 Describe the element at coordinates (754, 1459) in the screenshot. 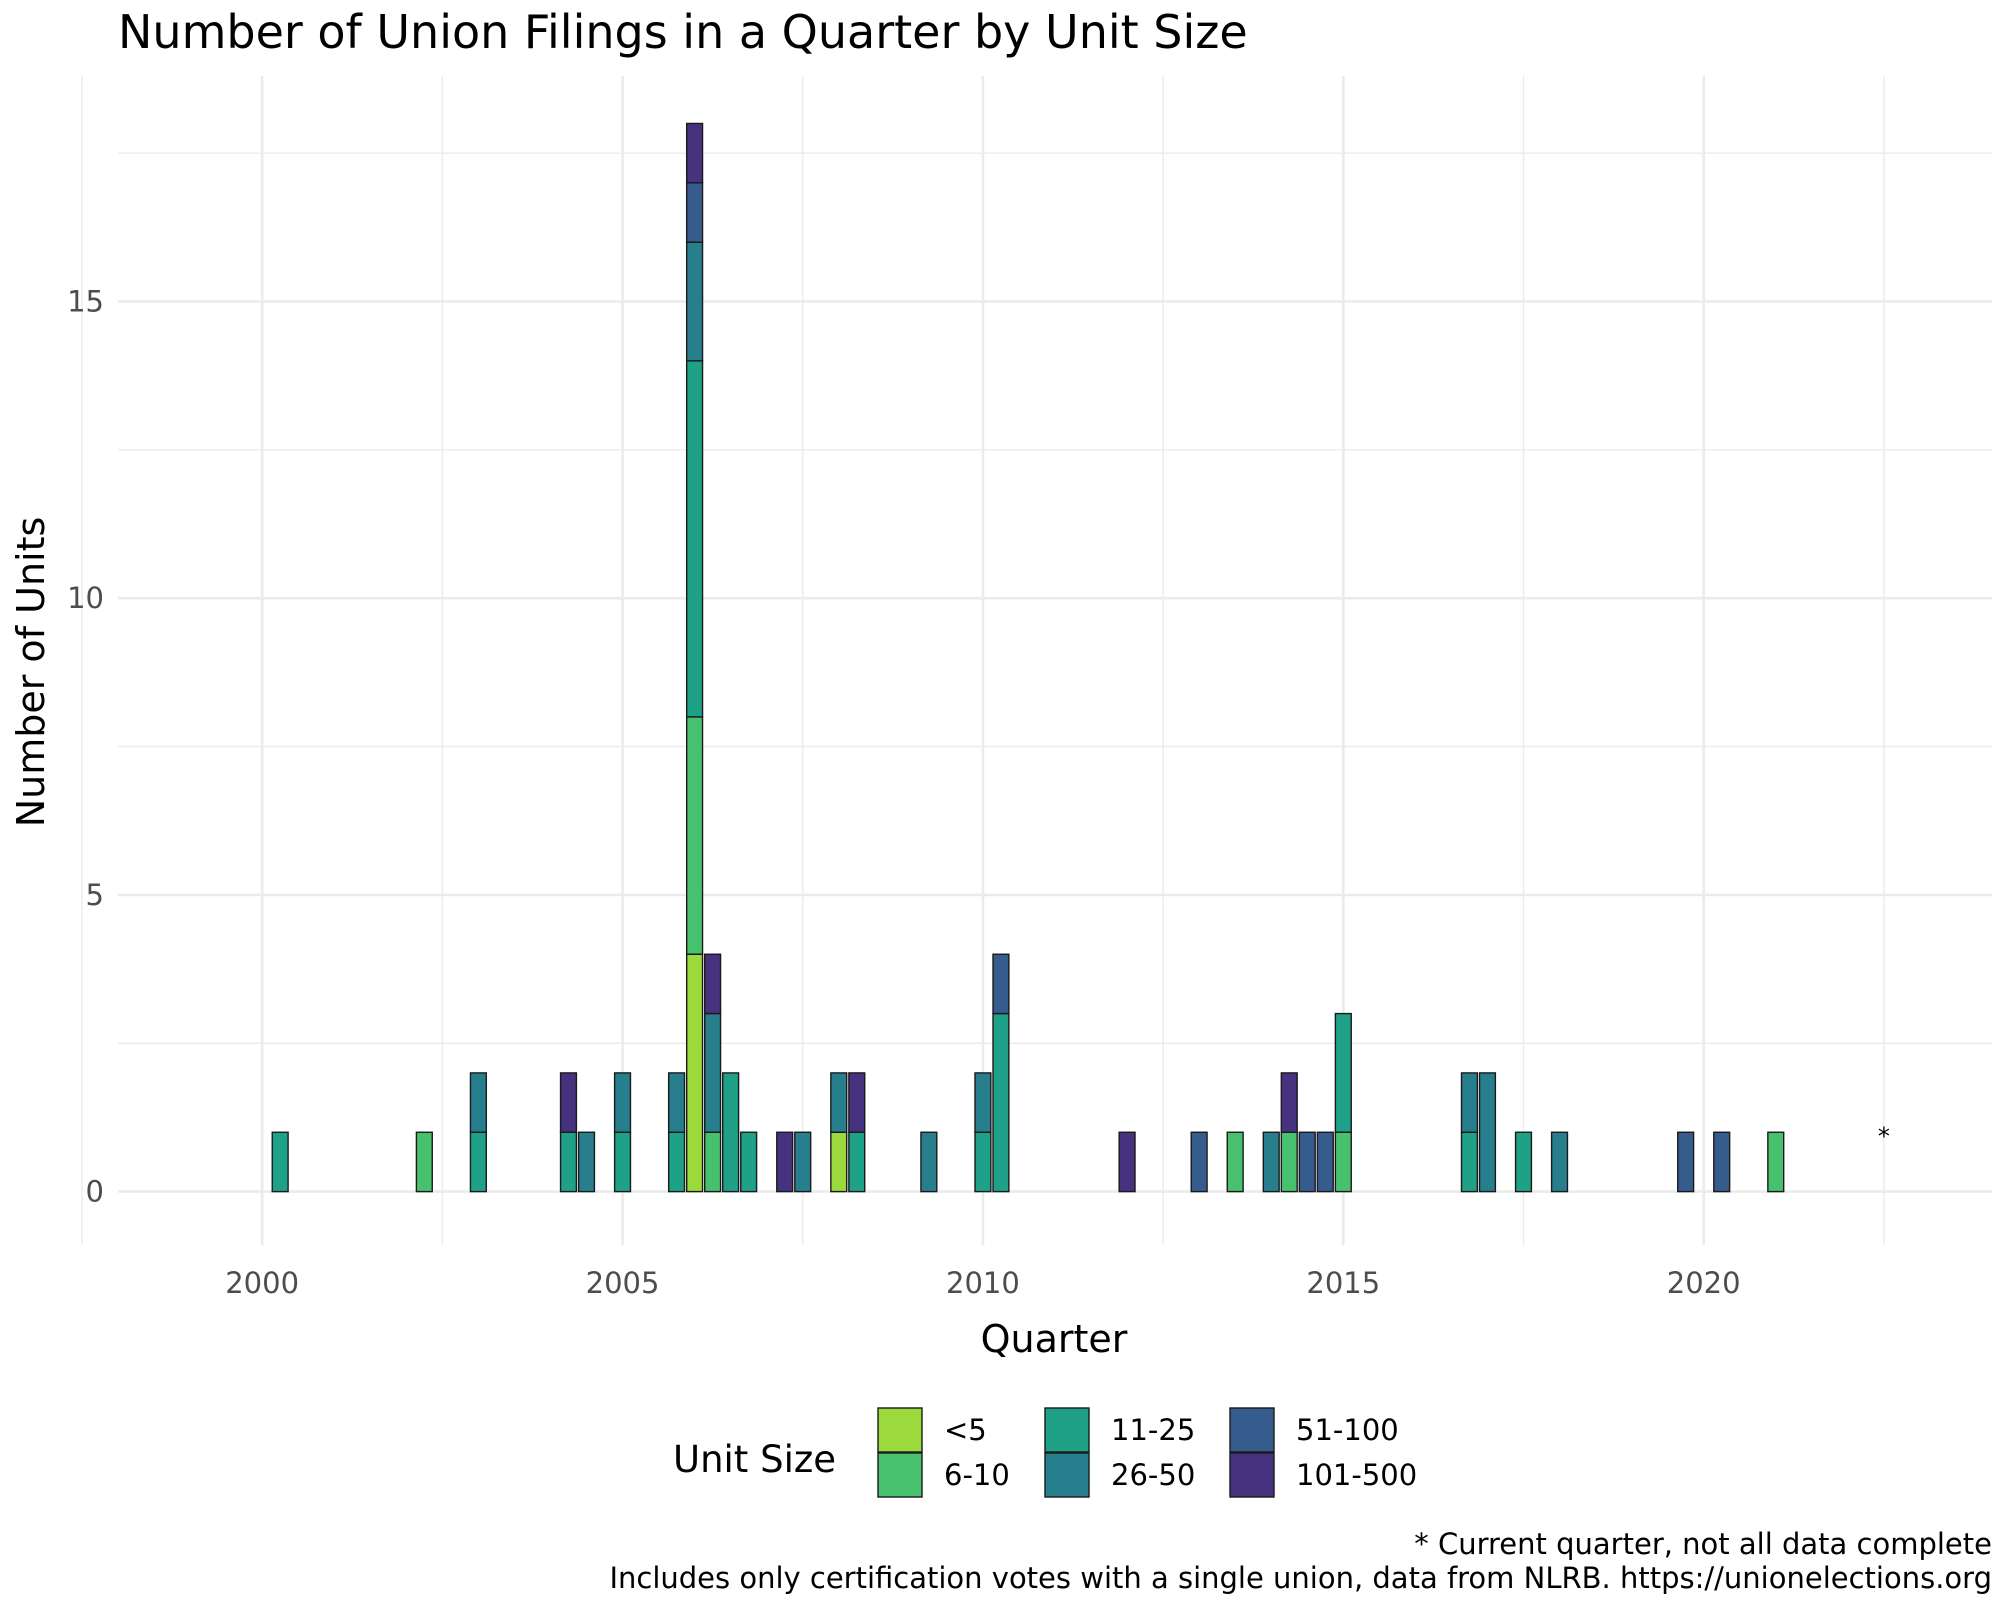

I see `legend-title: Unit Size` at that location.